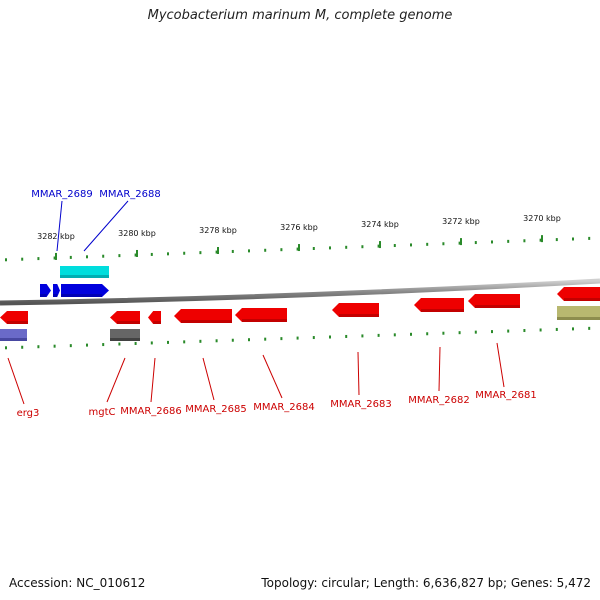 The height and width of the screenshot is (600, 600). Describe the element at coordinates (125, 335) in the screenshot. I see `misc-feature-grey` at that location.